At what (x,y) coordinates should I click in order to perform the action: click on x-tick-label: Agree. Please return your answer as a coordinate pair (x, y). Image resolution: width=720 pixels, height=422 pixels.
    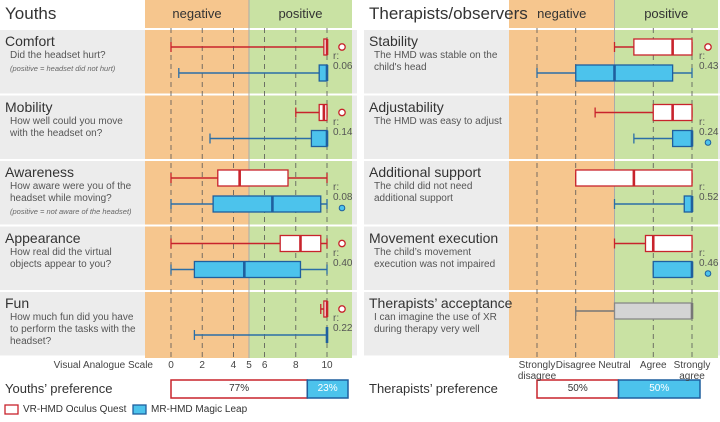
    Looking at the image, I should click on (653, 365).